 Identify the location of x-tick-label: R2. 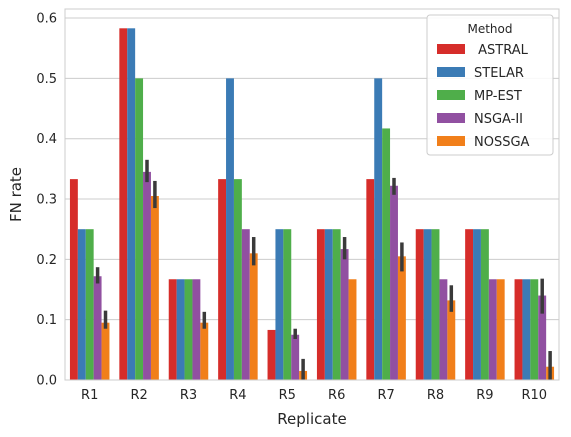
(138, 395).